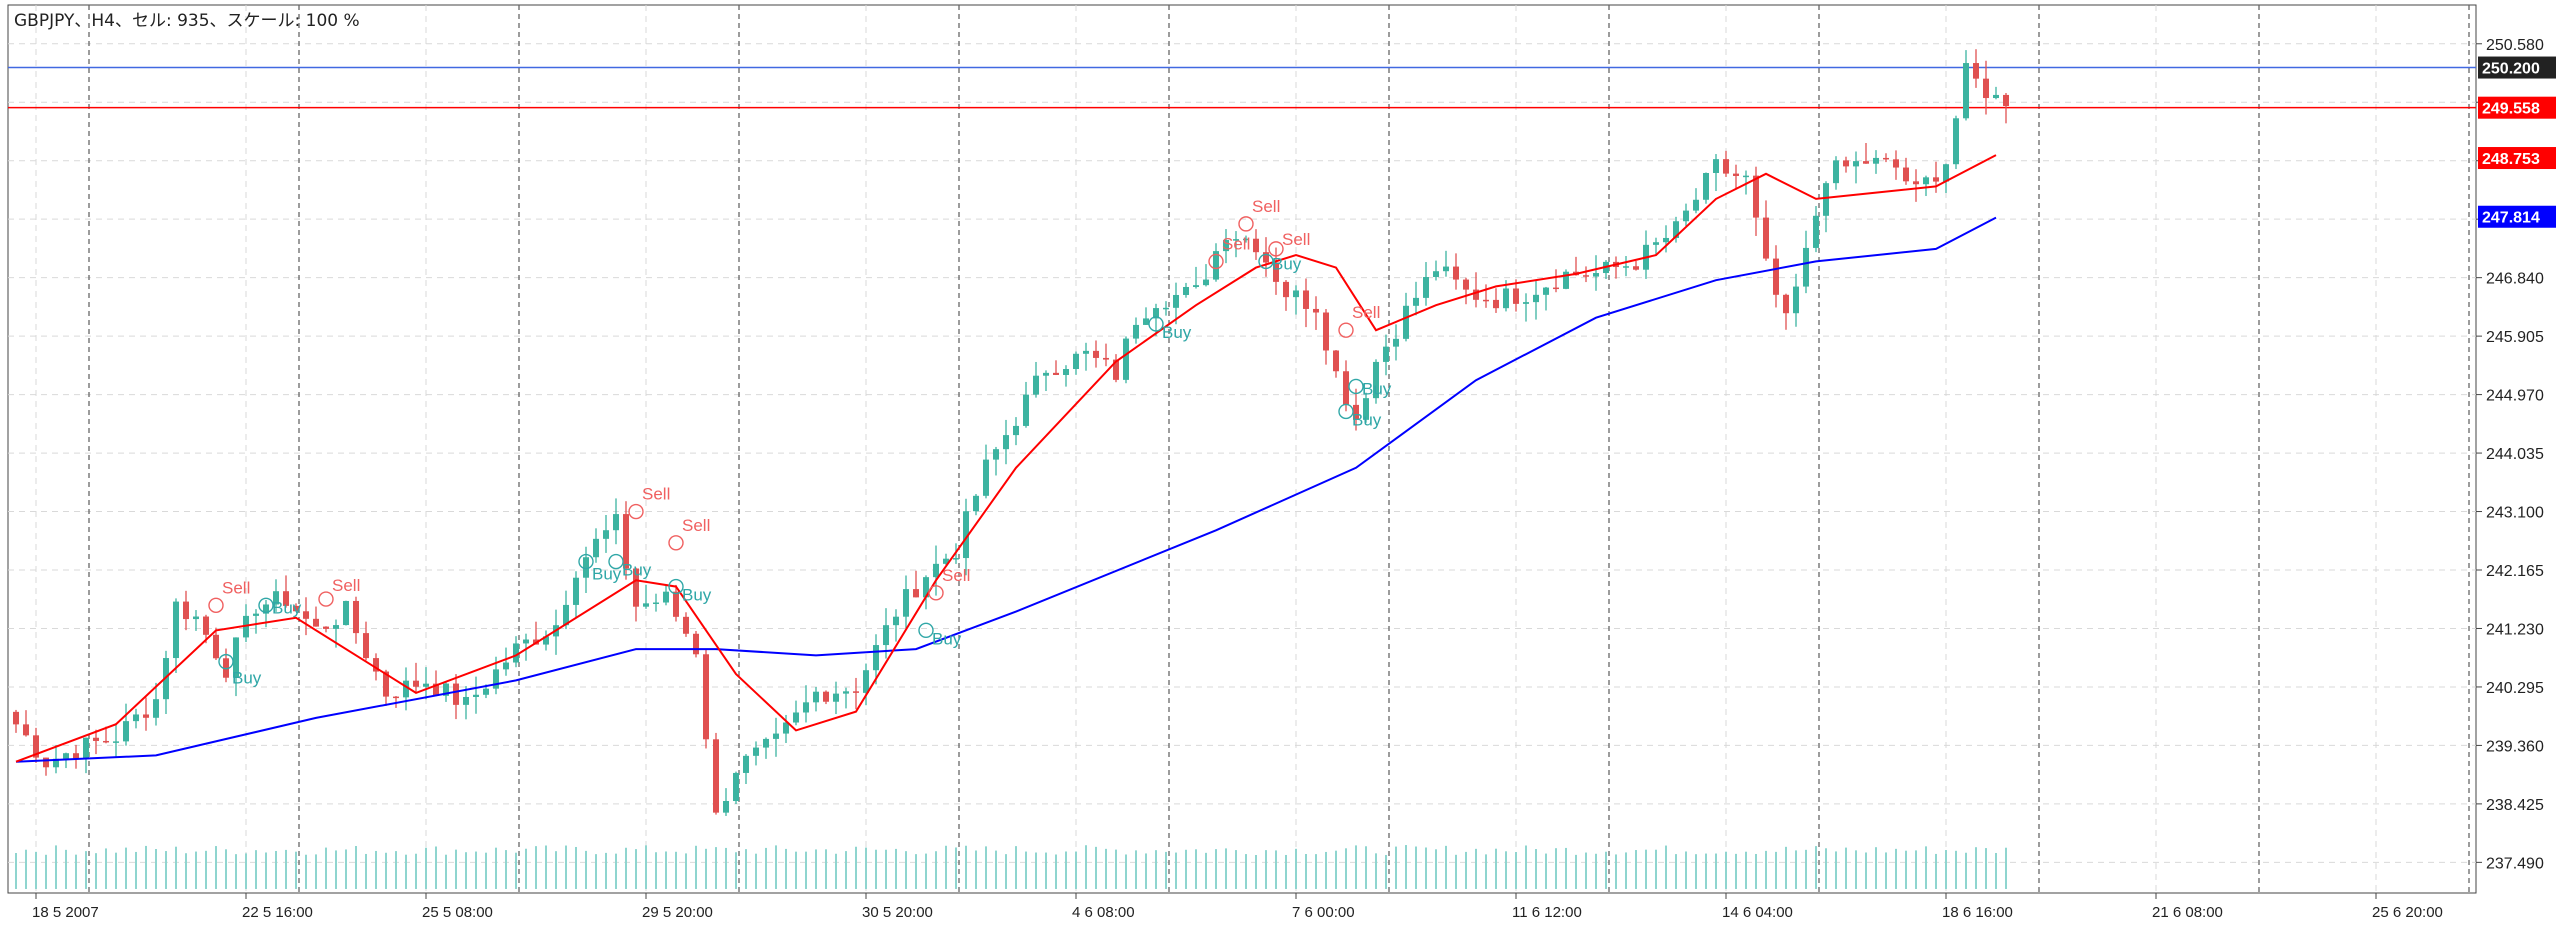 Image resolution: width=2560 pixels, height=925 pixels. What do you see at coordinates (2515, 396) in the screenshot?
I see `y-tick-label: 244.970` at bounding box center [2515, 396].